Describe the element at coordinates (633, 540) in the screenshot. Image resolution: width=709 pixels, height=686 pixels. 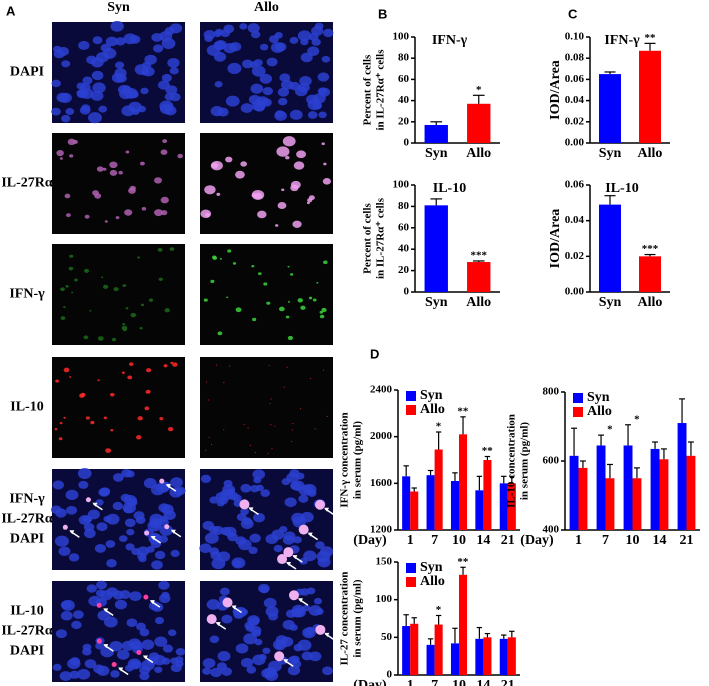
I see `x-tick-label: 10` at that location.